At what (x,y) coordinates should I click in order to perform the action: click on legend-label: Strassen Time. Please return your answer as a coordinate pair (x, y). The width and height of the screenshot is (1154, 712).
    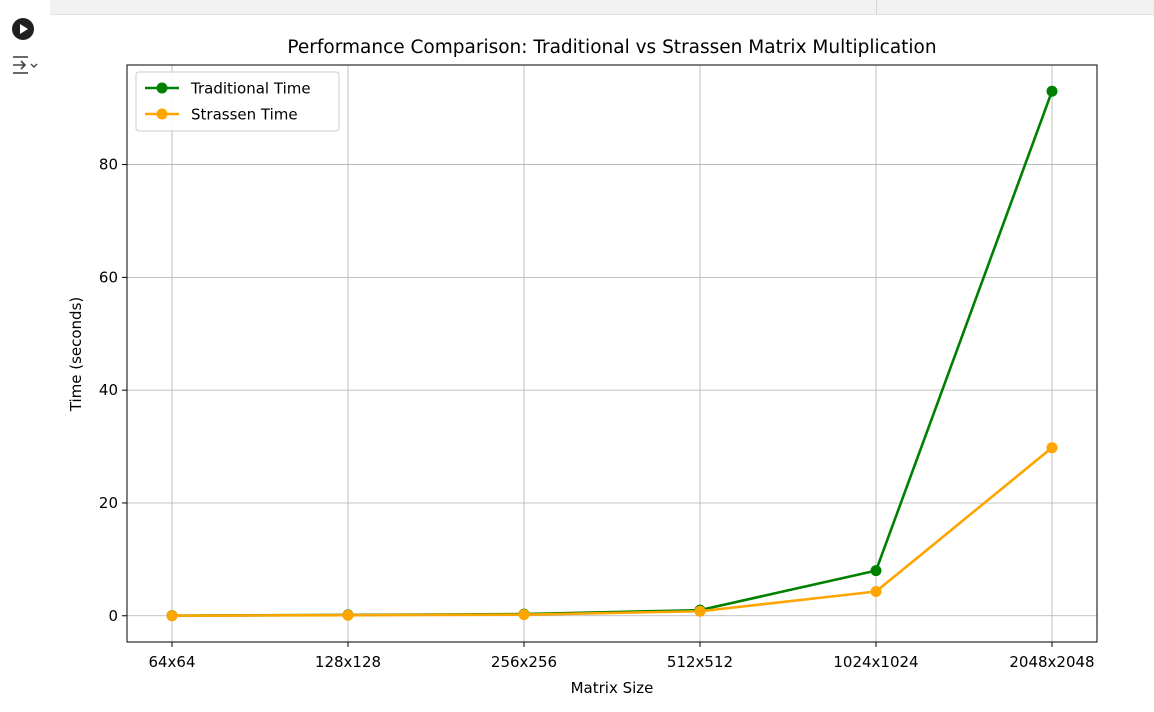
    Looking at the image, I should click on (244, 115).